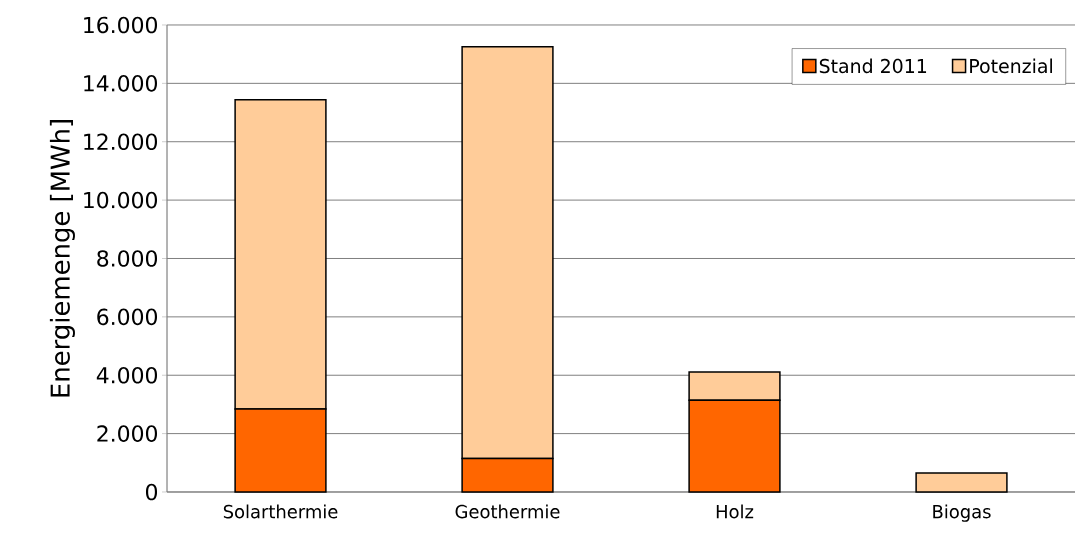 This screenshot has height=543, width=1084. What do you see at coordinates (1011, 66) in the screenshot?
I see `legend-label: Potenzial` at bounding box center [1011, 66].